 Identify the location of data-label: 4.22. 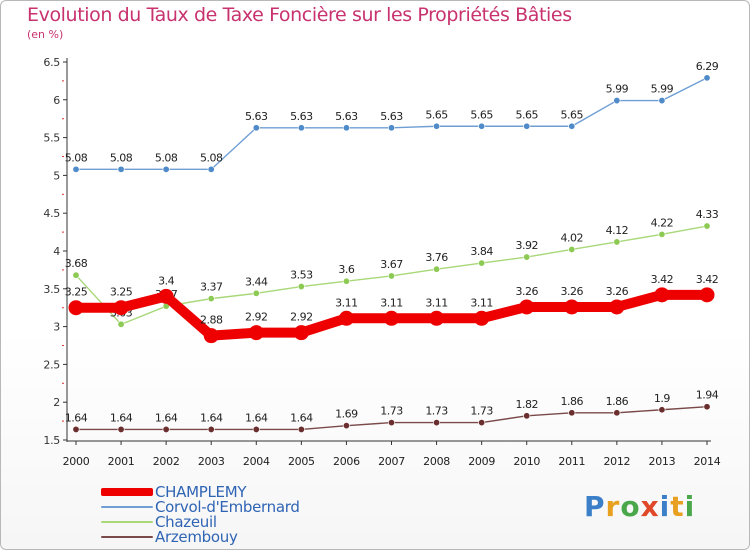
(662, 222).